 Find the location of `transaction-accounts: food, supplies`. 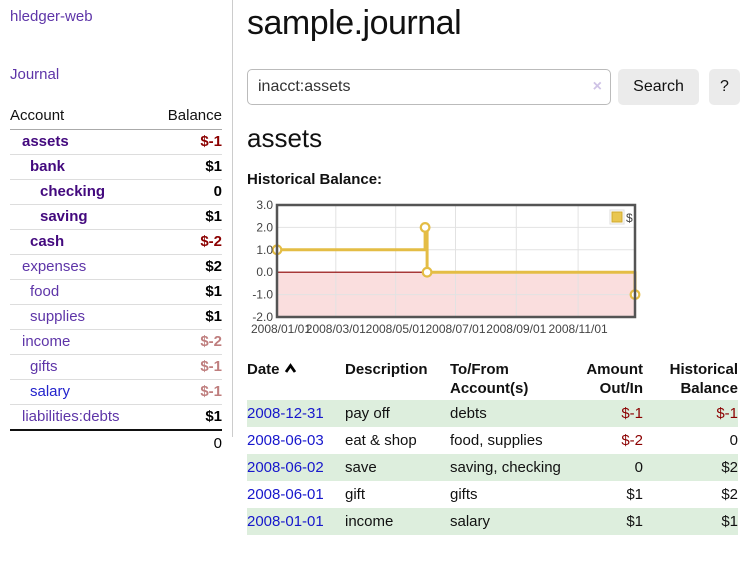

transaction-accounts: food, supplies is located at coordinates (496, 440).